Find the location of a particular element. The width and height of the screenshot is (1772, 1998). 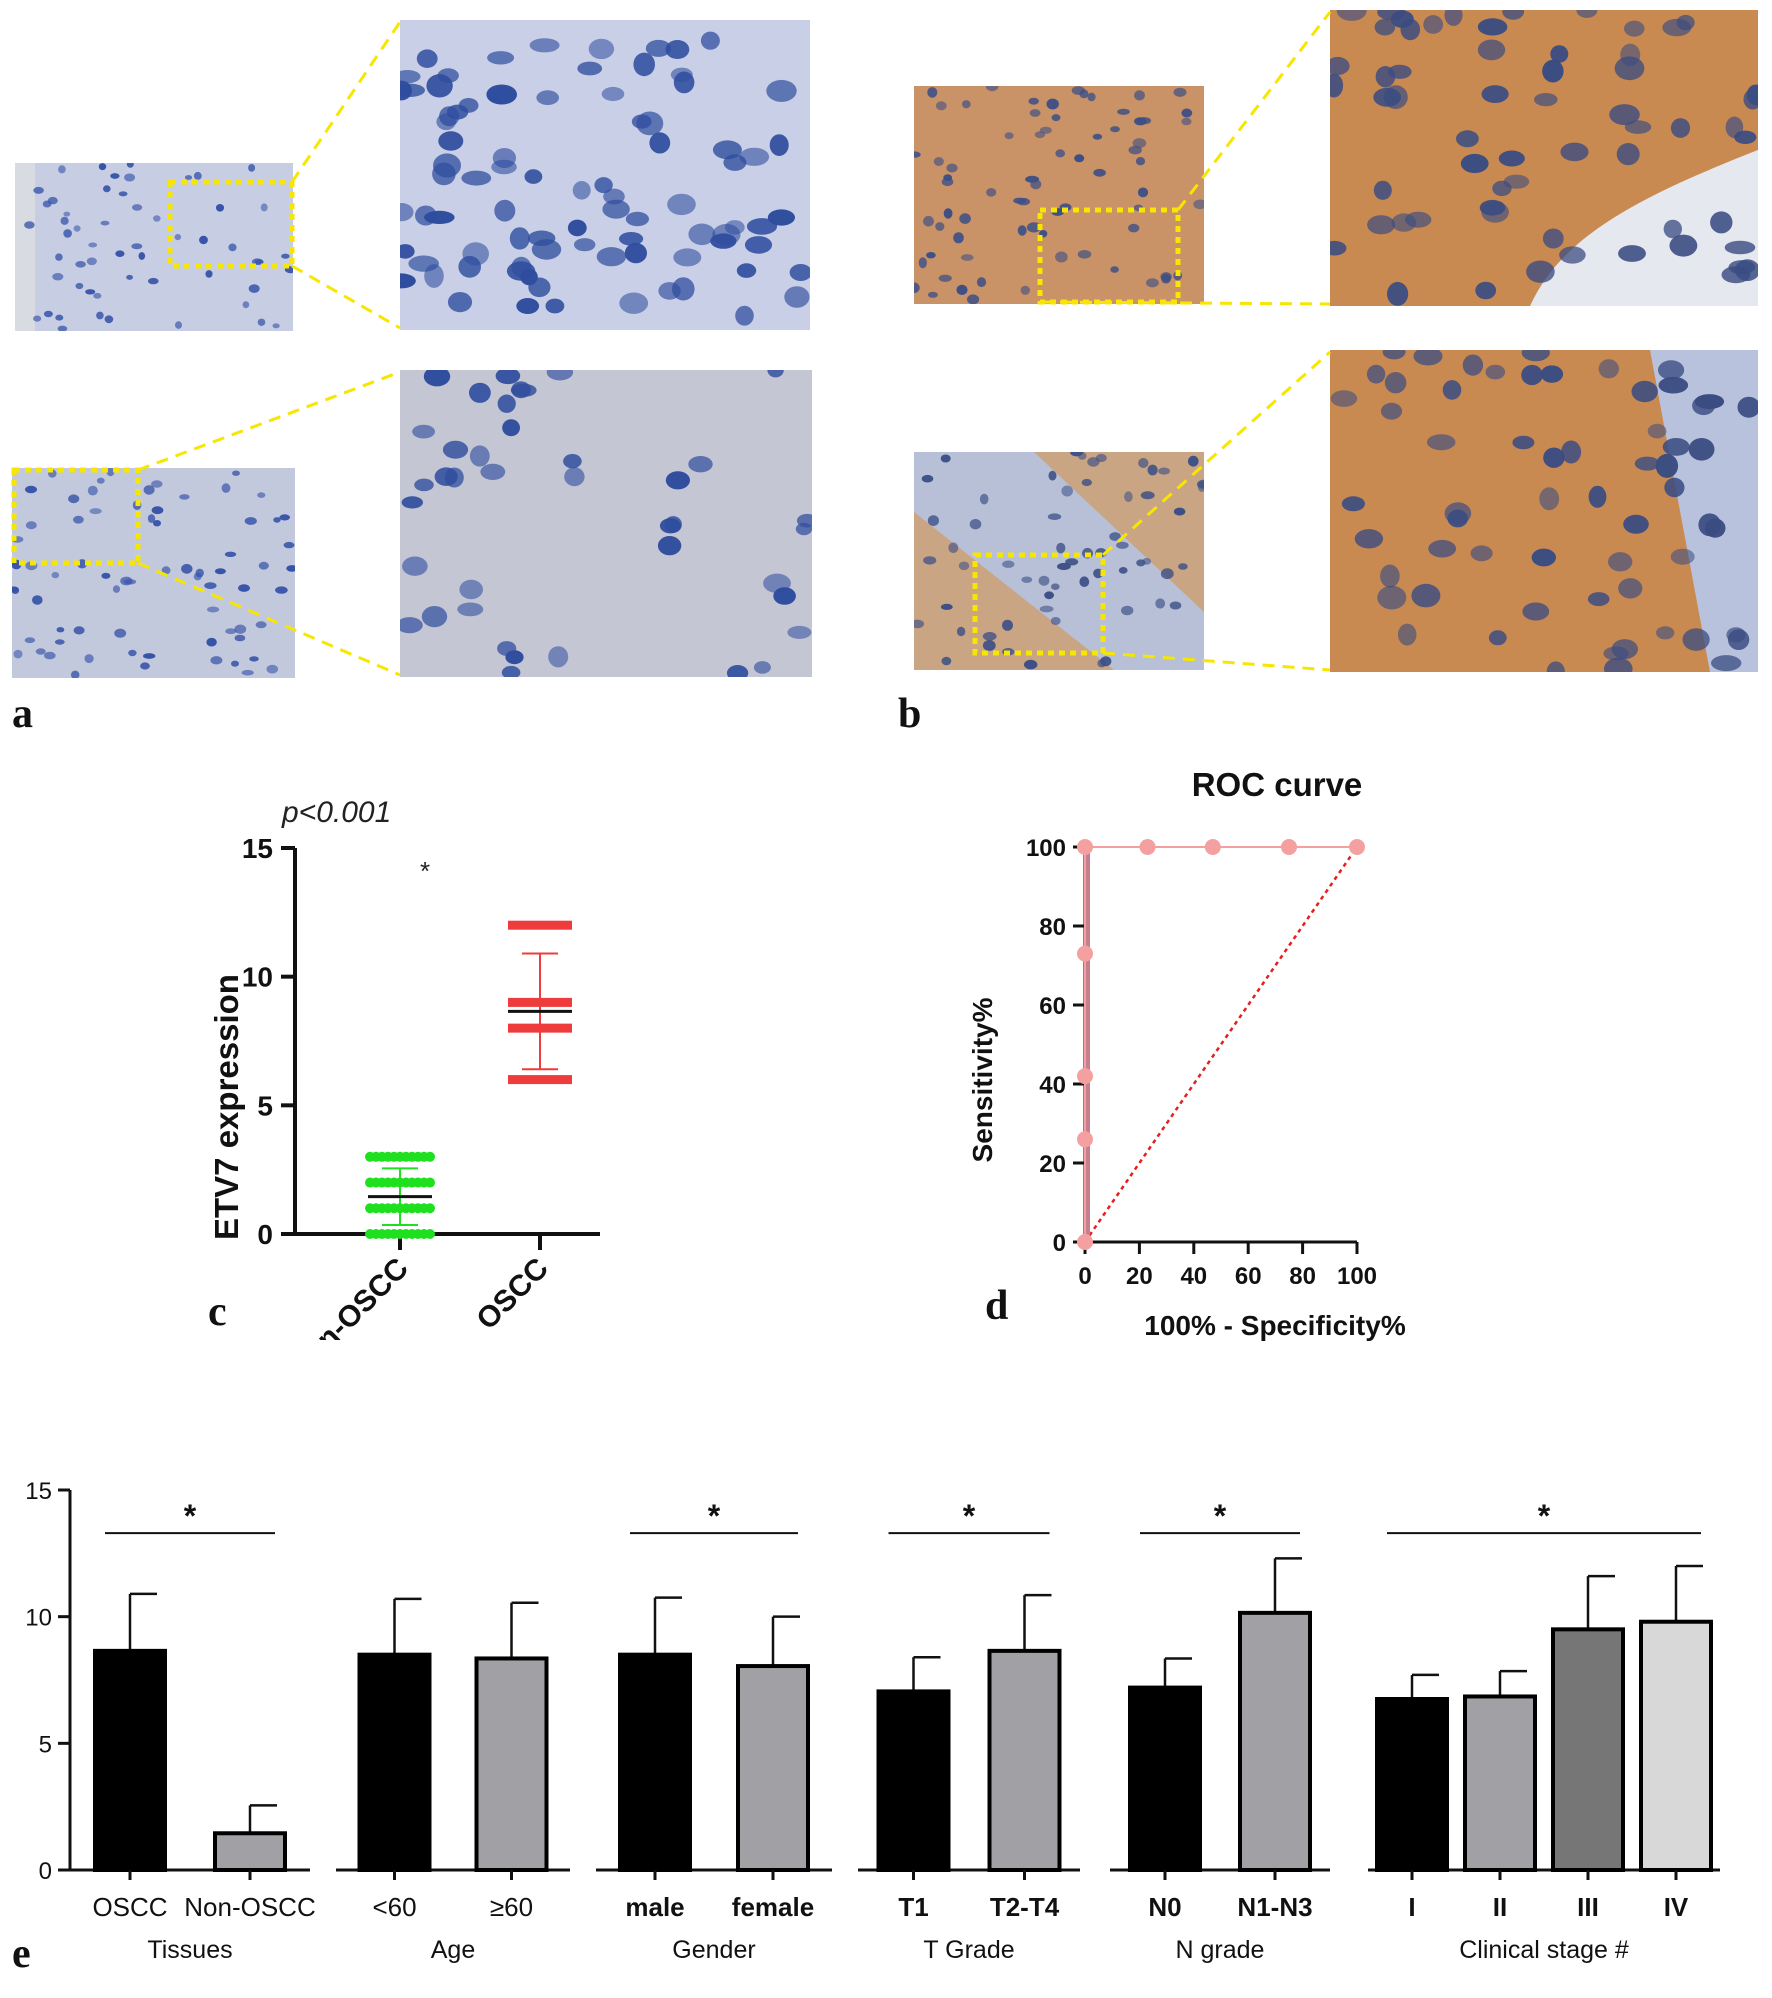

y-axis-label: ETV7 expression is located at coordinates (226, 1107).